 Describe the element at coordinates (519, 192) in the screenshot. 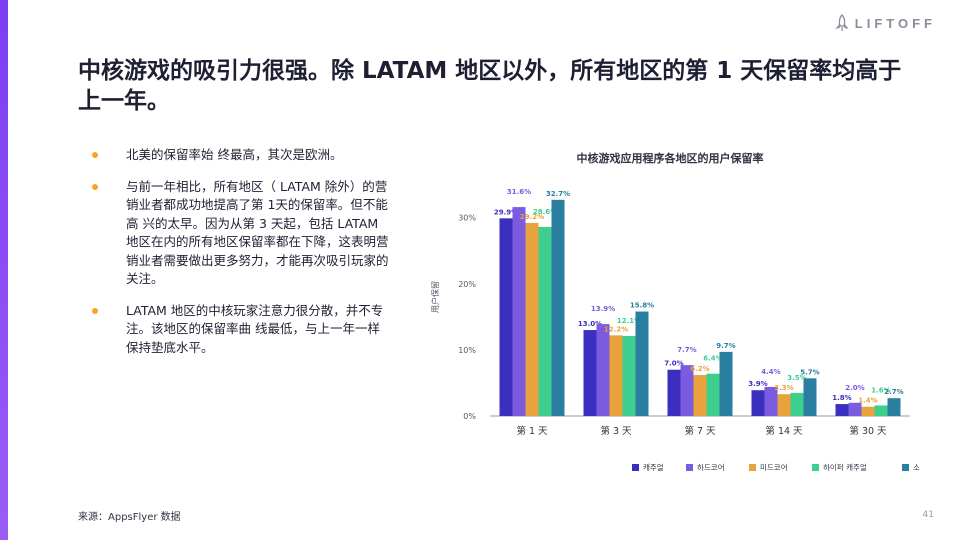

I see `data-label: 31.6%` at that location.